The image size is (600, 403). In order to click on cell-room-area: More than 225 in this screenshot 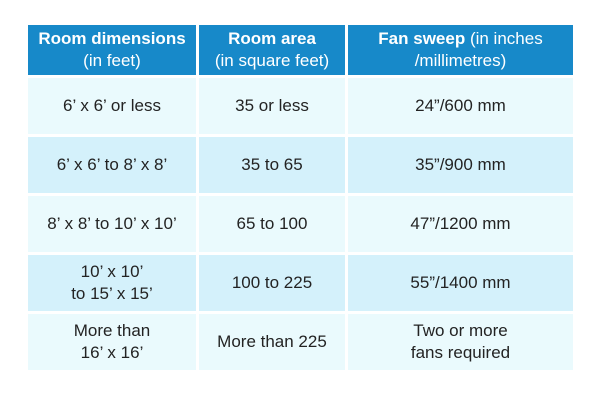, I will do `click(272, 342)`.